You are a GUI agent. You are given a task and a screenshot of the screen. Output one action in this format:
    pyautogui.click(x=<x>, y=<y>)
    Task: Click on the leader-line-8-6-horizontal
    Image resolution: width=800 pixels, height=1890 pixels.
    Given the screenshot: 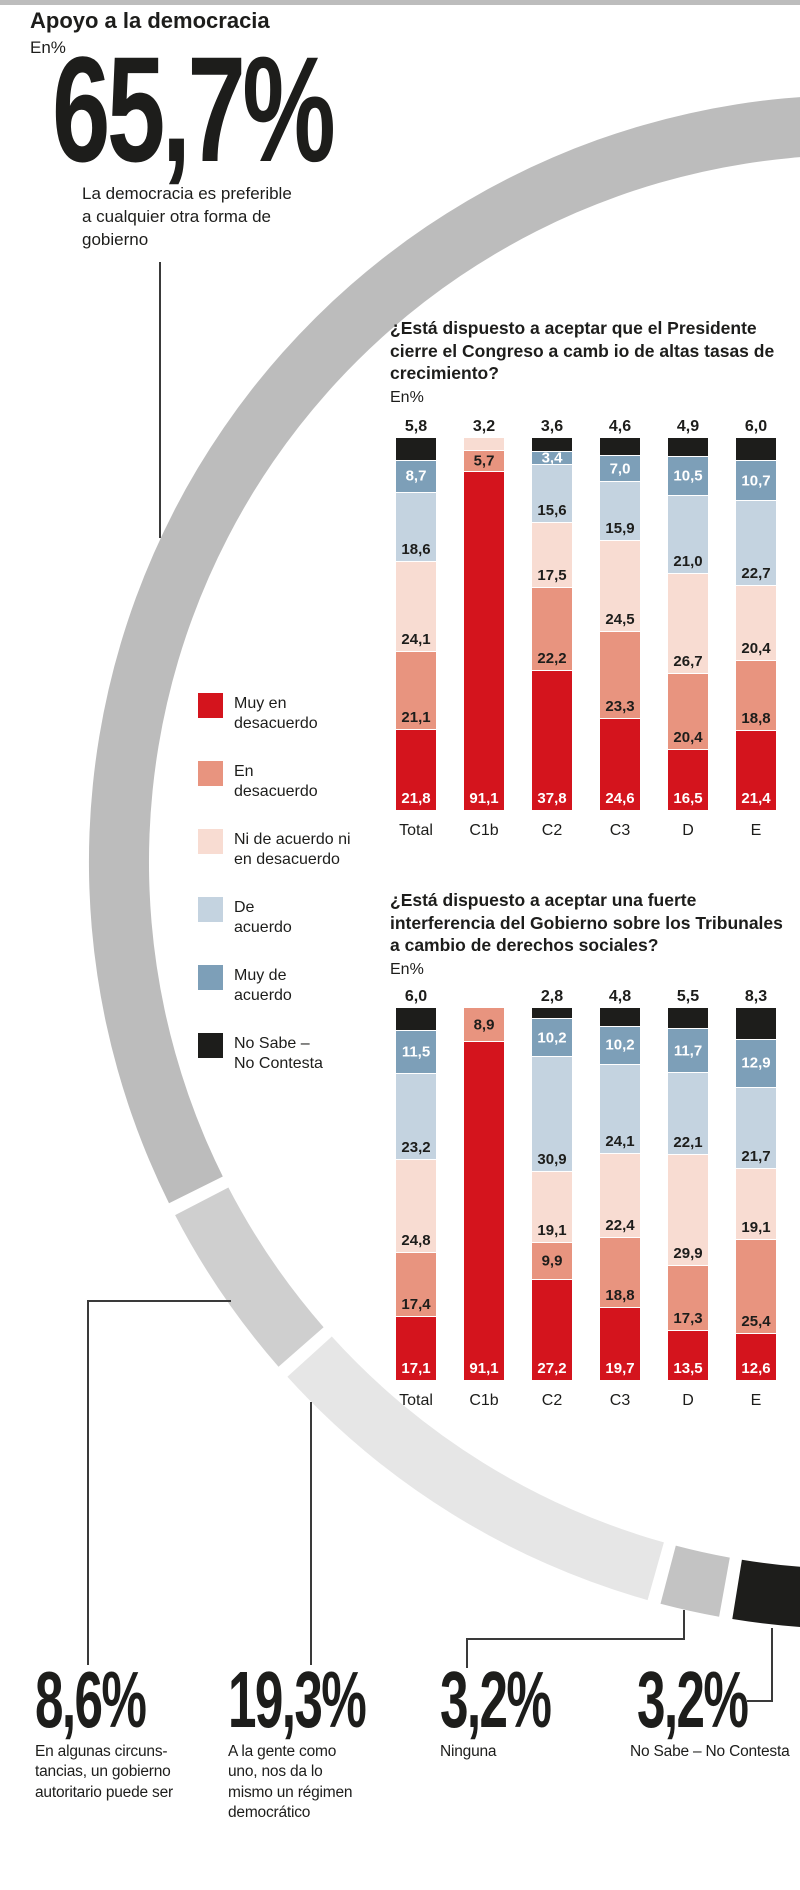 What is the action you would take?
    pyautogui.click(x=159, y=1301)
    